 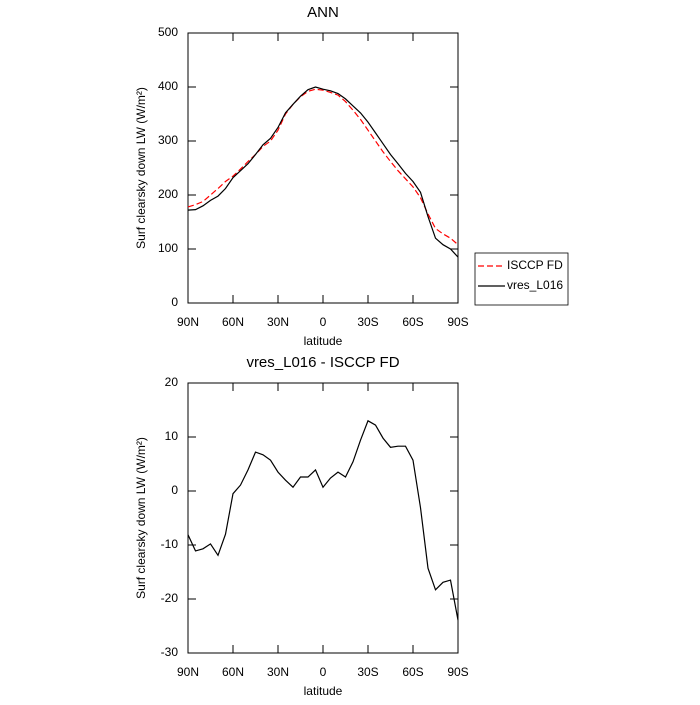 I want to click on y-tick-label: 20, so click(x=172, y=382).